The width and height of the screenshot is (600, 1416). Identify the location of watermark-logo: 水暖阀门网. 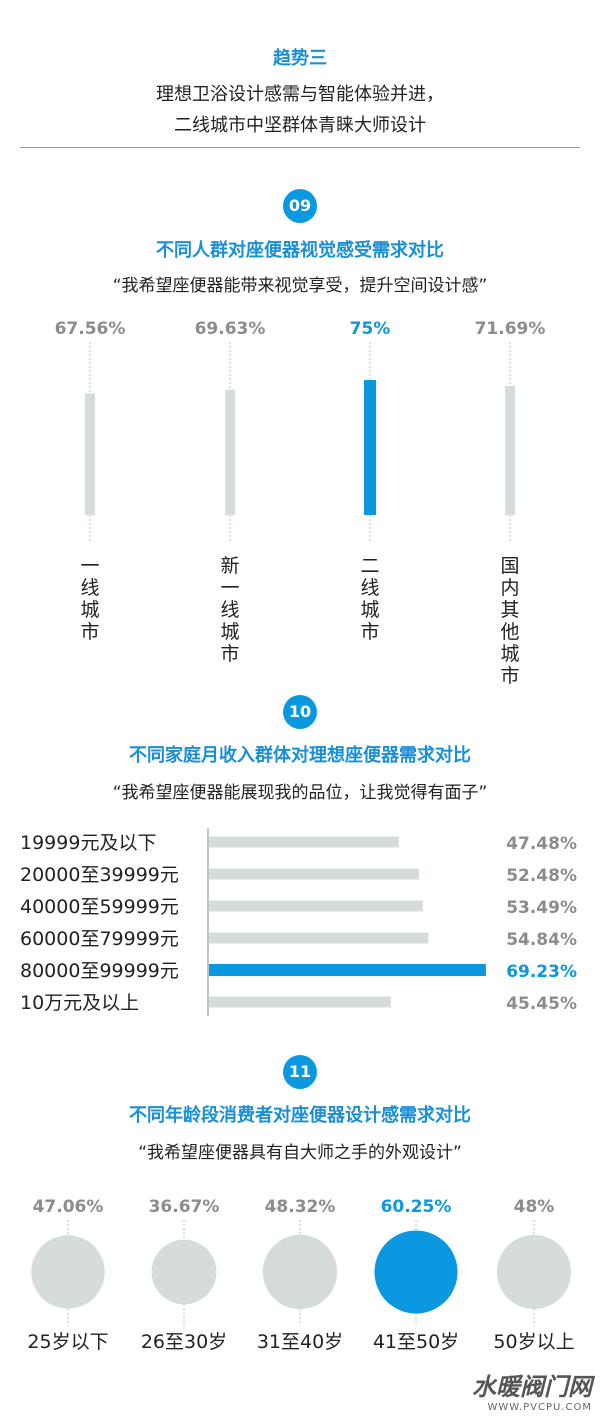
(532, 1387).